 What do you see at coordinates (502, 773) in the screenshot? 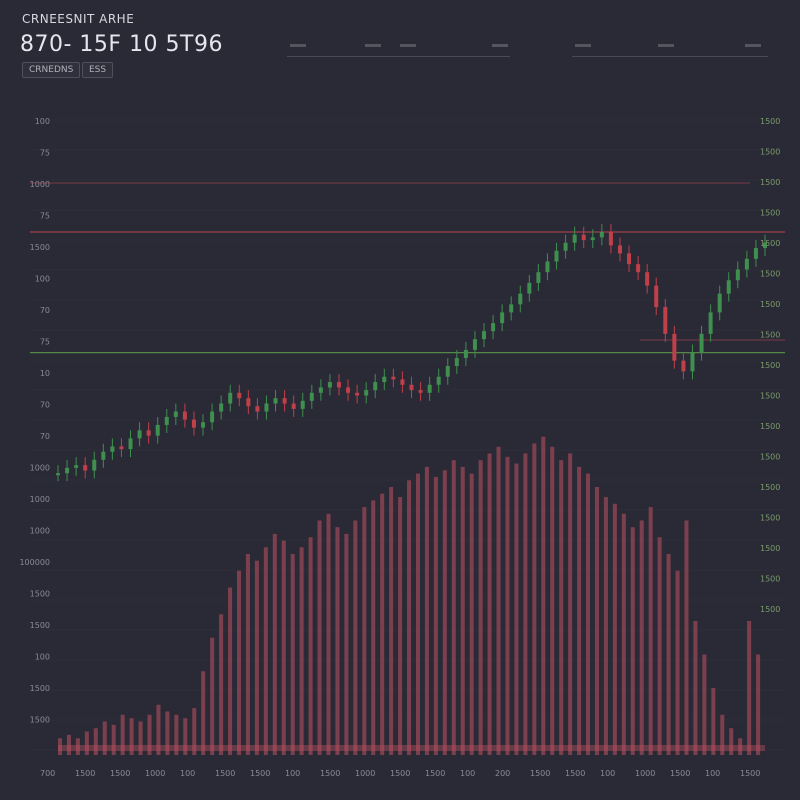
I see `x-tick-label: 200` at bounding box center [502, 773].